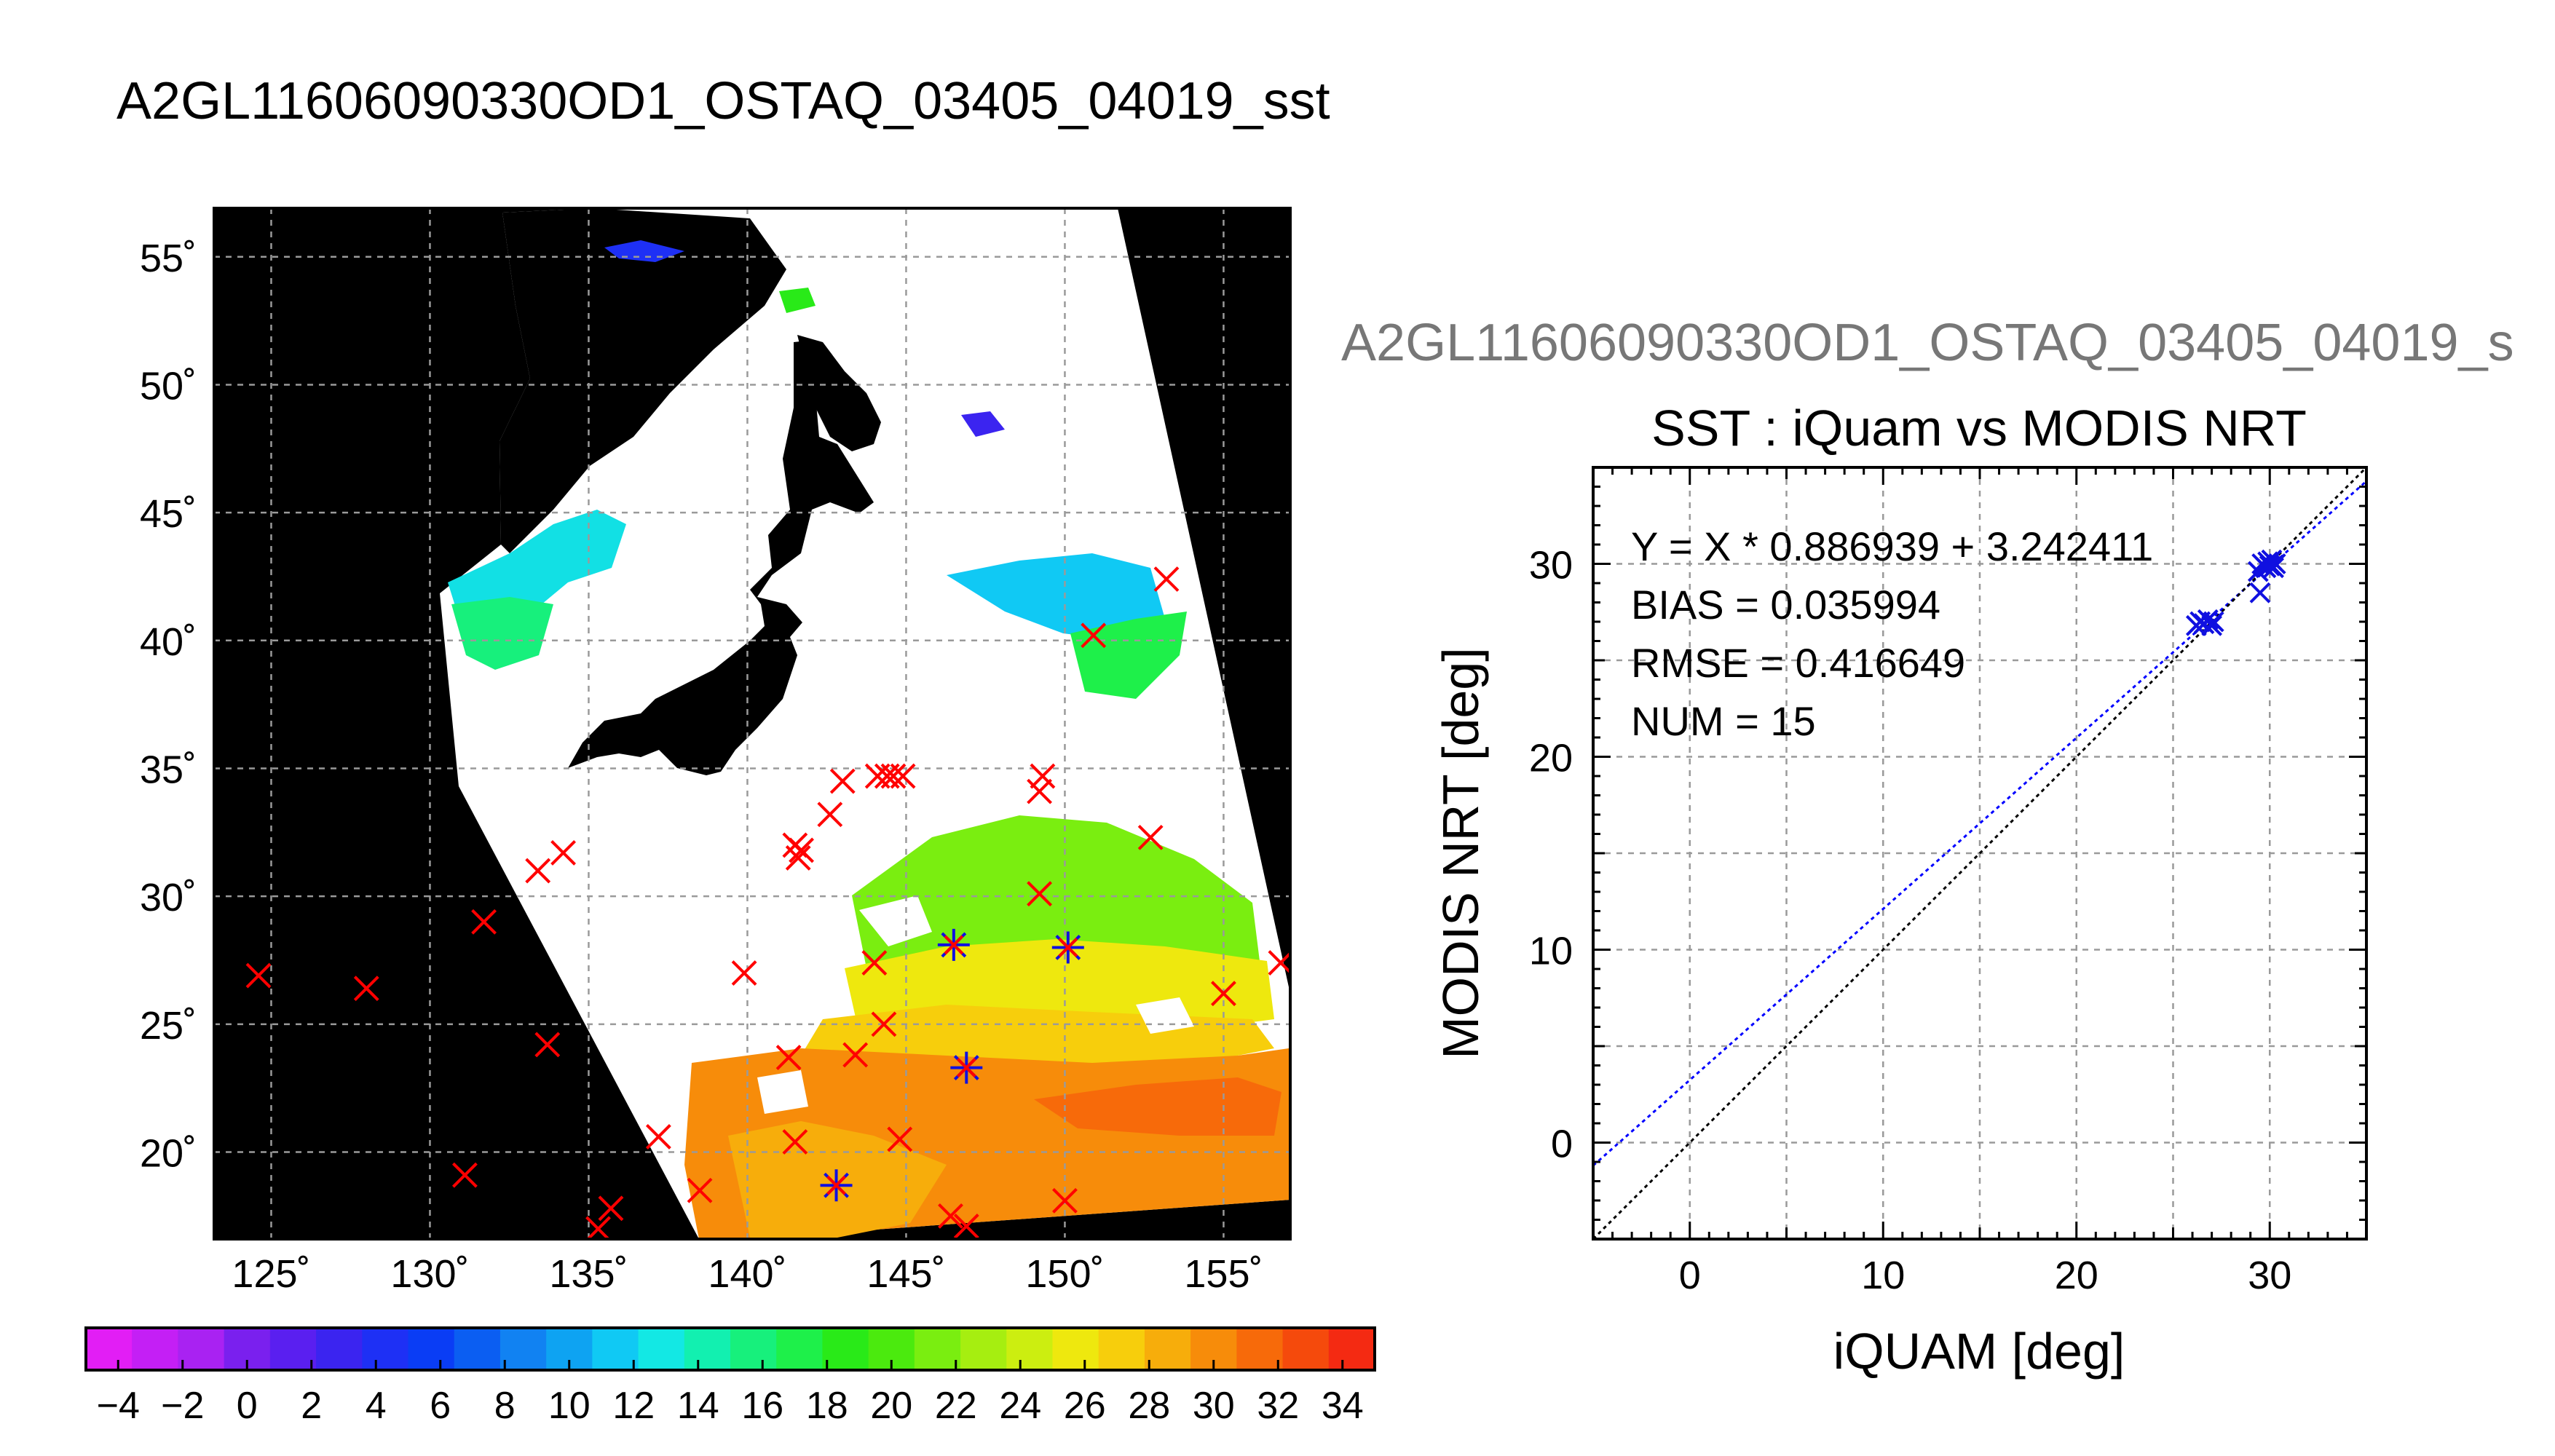  Describe the element at coordinates (827, 1406) in the screenshot. I see `colorbar-tick-label: 18` at that location.